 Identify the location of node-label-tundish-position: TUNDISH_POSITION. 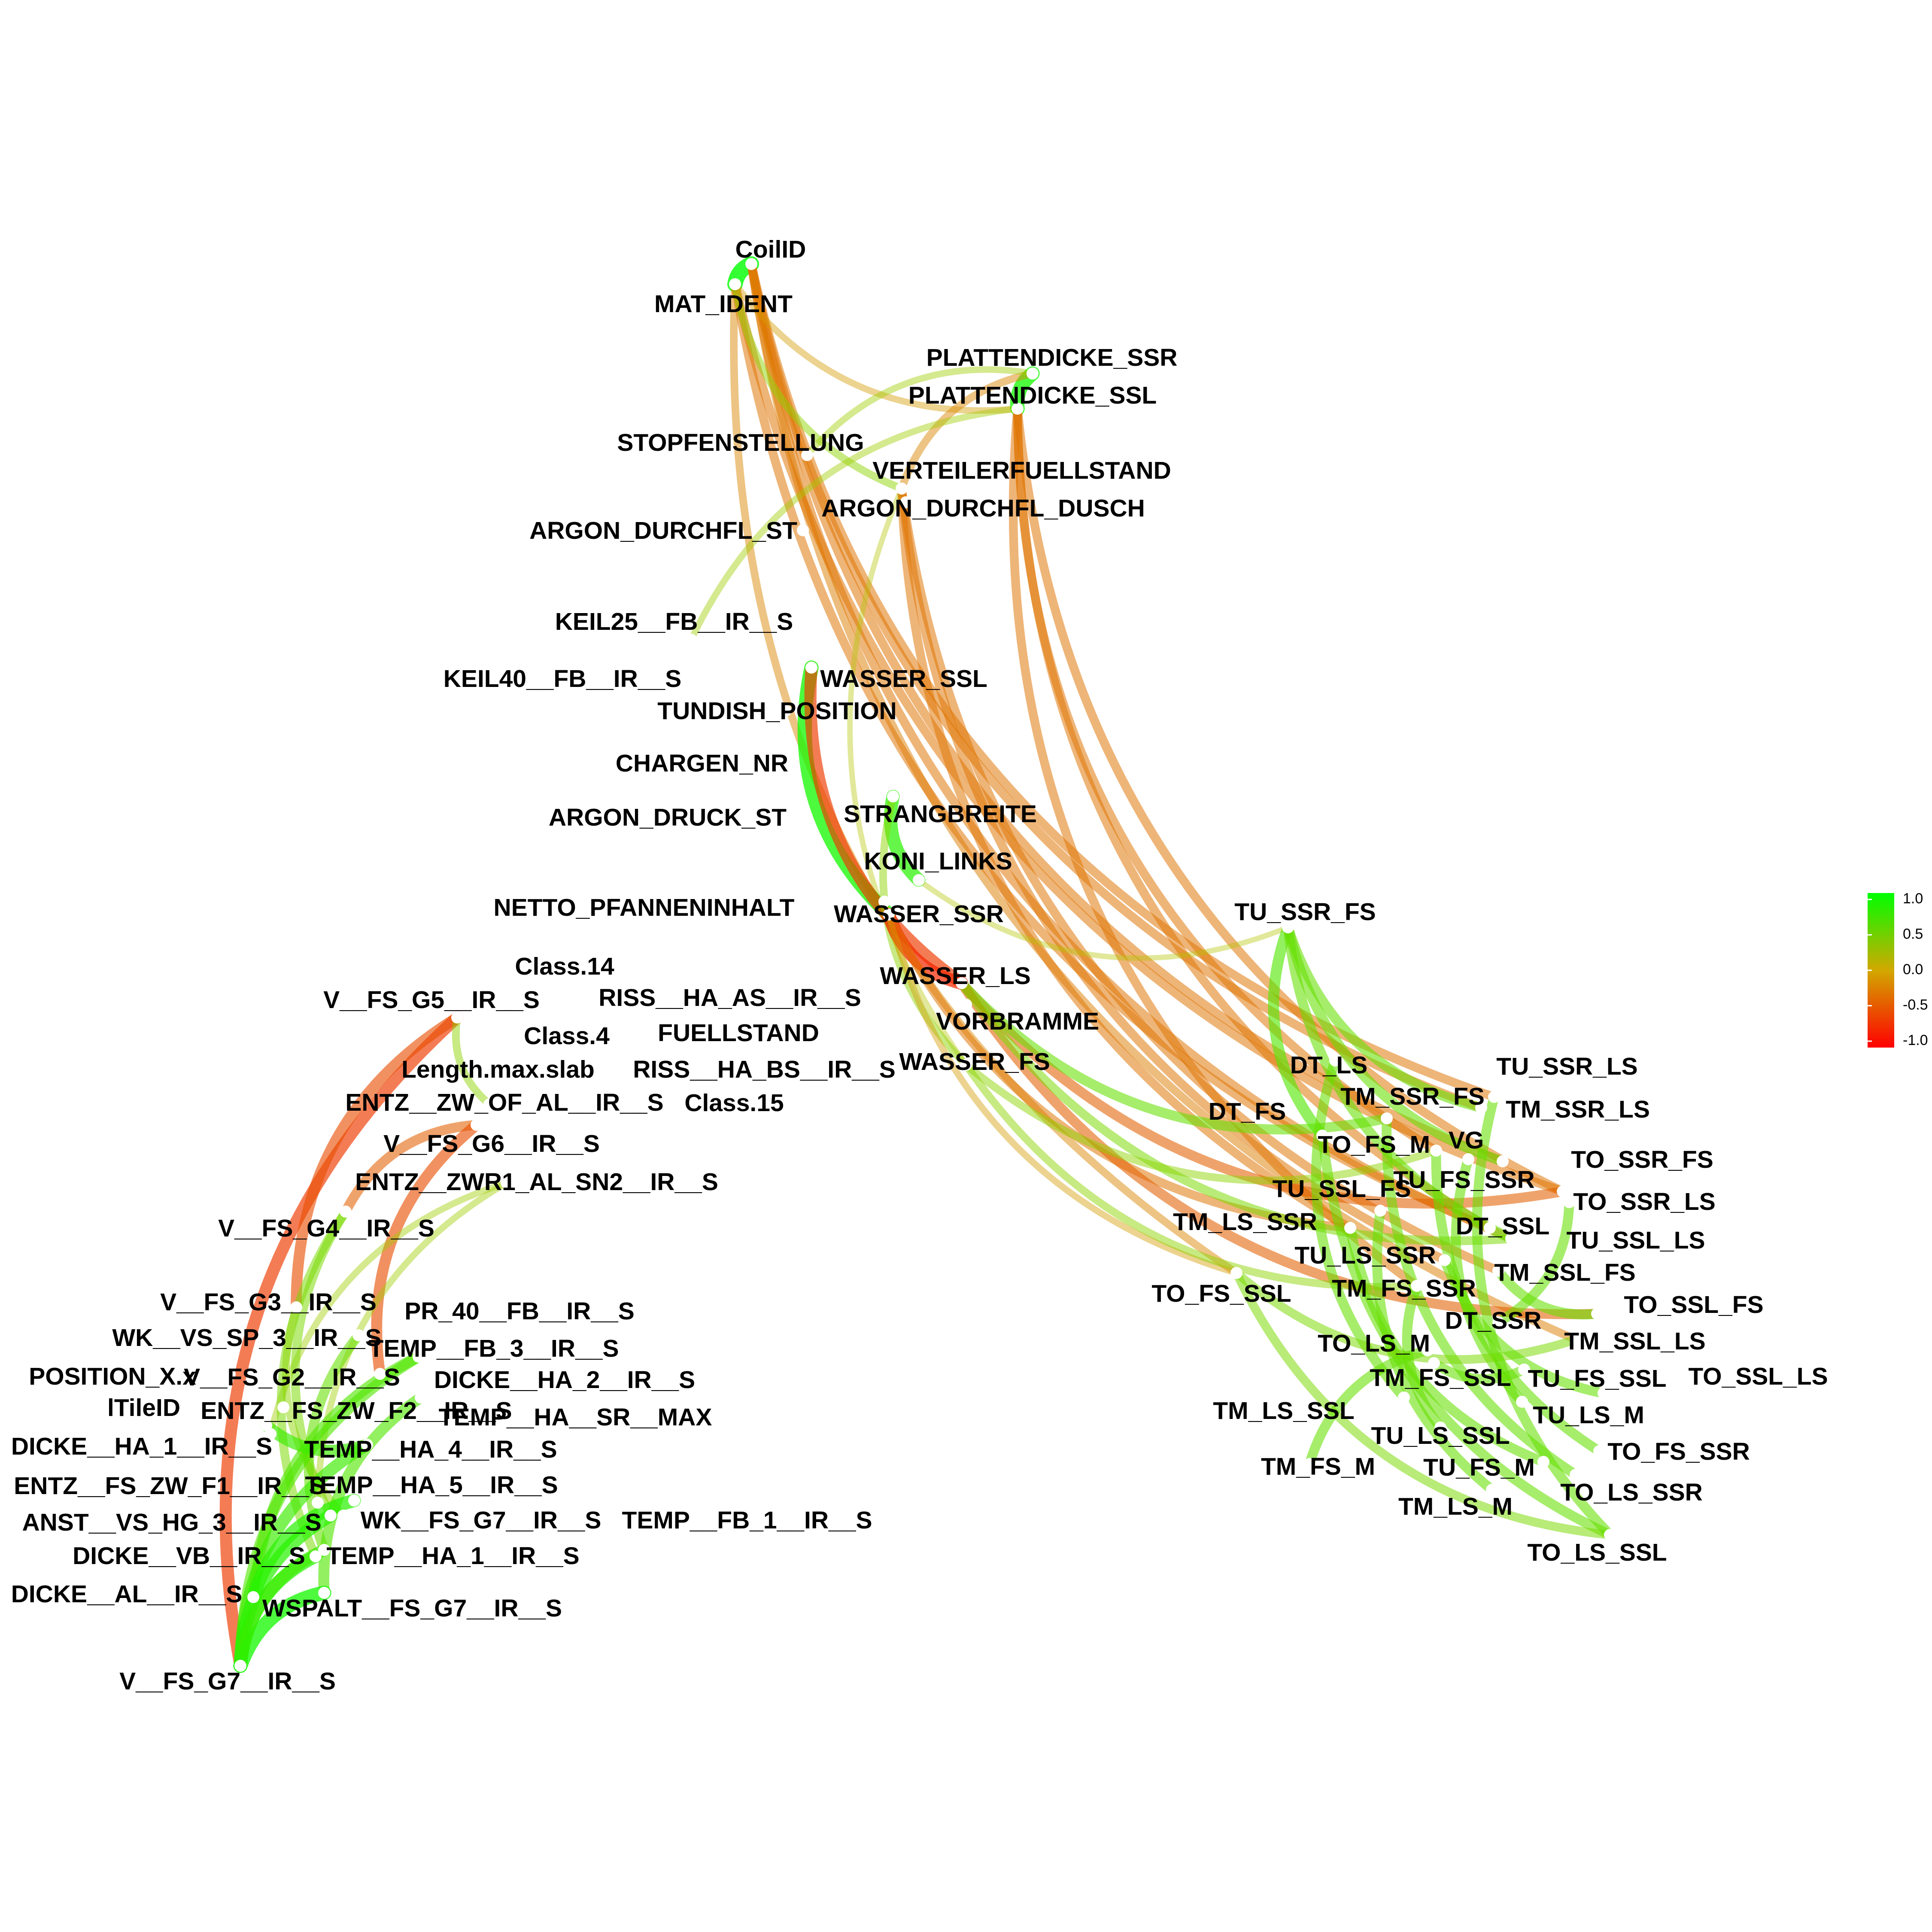
(777, 711).